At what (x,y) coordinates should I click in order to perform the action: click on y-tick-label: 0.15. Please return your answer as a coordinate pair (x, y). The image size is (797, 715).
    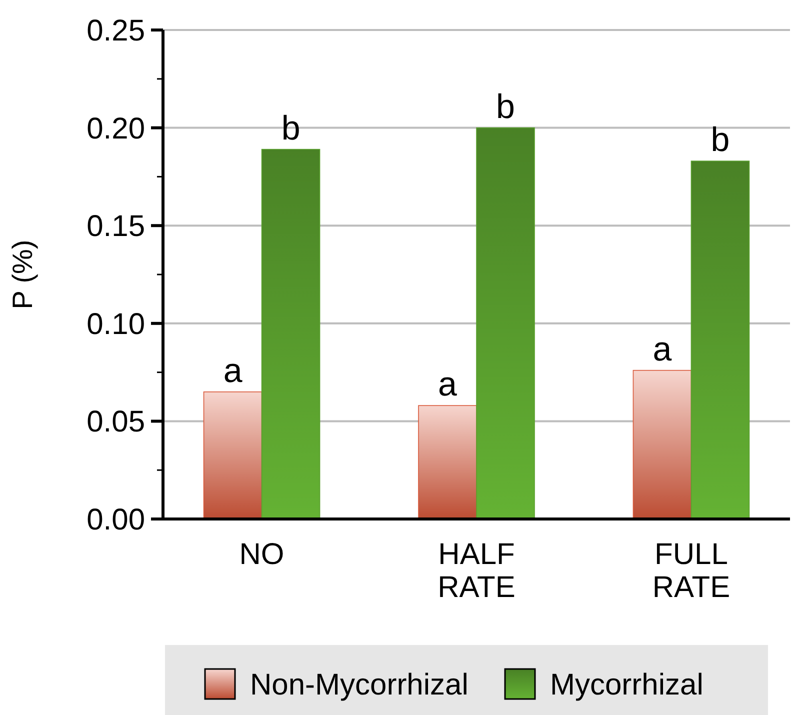
    Looking at the image, I should click on (115, 227).